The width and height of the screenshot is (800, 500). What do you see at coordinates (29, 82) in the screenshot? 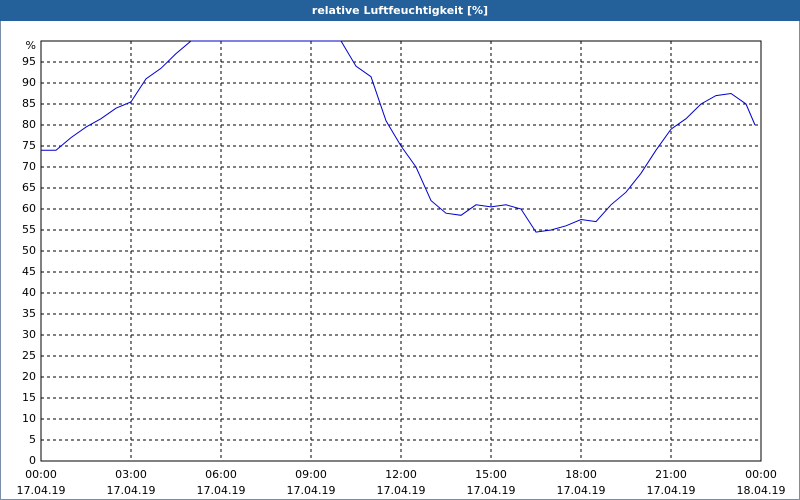
I see `y-tick-label: 90` at bounding box center [29, 82].